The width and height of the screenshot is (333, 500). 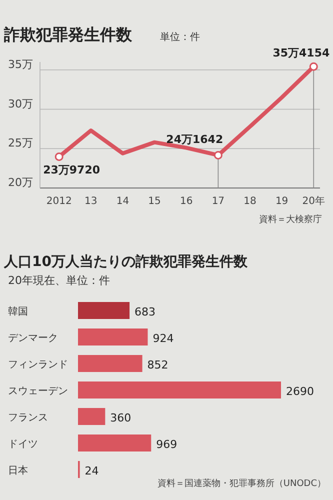 I want to click on annotation: 資料＝国連薬物・犯罪事務所（UNODC）, so click(x=241, y=483).